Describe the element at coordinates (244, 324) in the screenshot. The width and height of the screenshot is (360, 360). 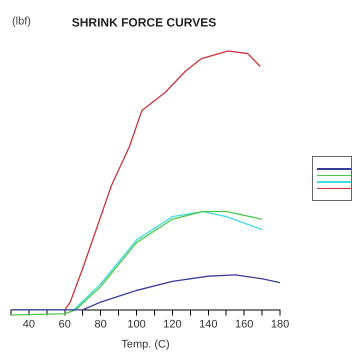
I see `x-tick-label: 160` at that location.